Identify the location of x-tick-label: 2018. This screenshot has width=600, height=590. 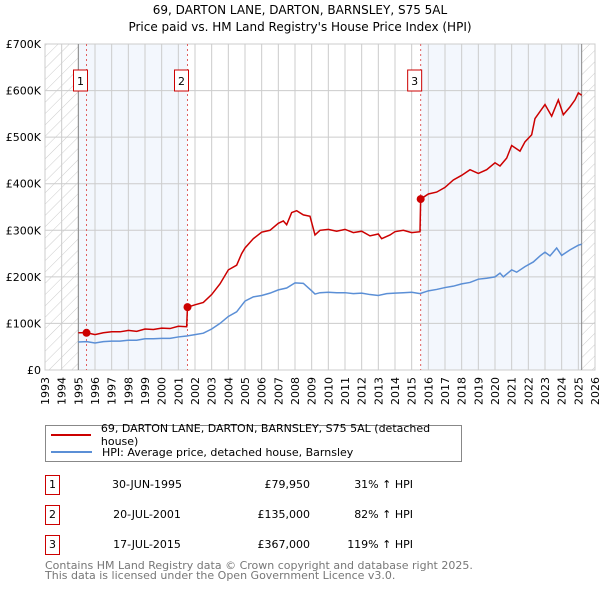
(462, 391).